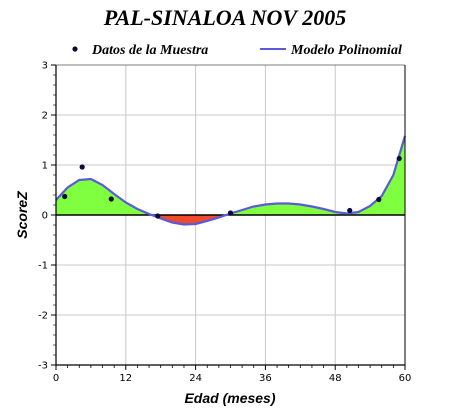 The height and width of the screenshot is (420, 450). I want to click on x-tick-label: 48, so click(335, 378).